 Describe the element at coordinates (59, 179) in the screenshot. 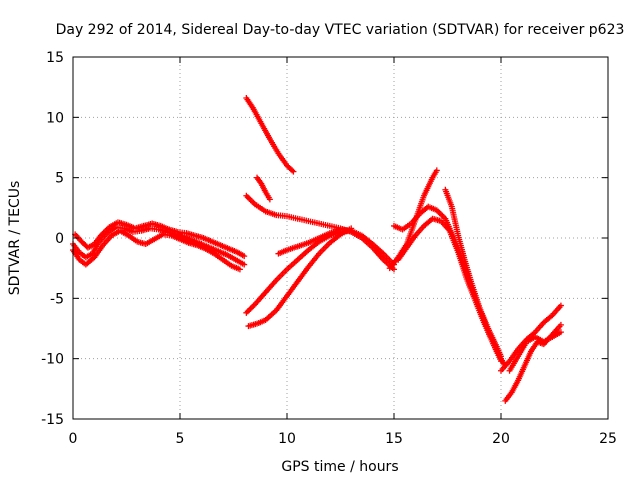

I see `y-tick-label: 5` at that location.